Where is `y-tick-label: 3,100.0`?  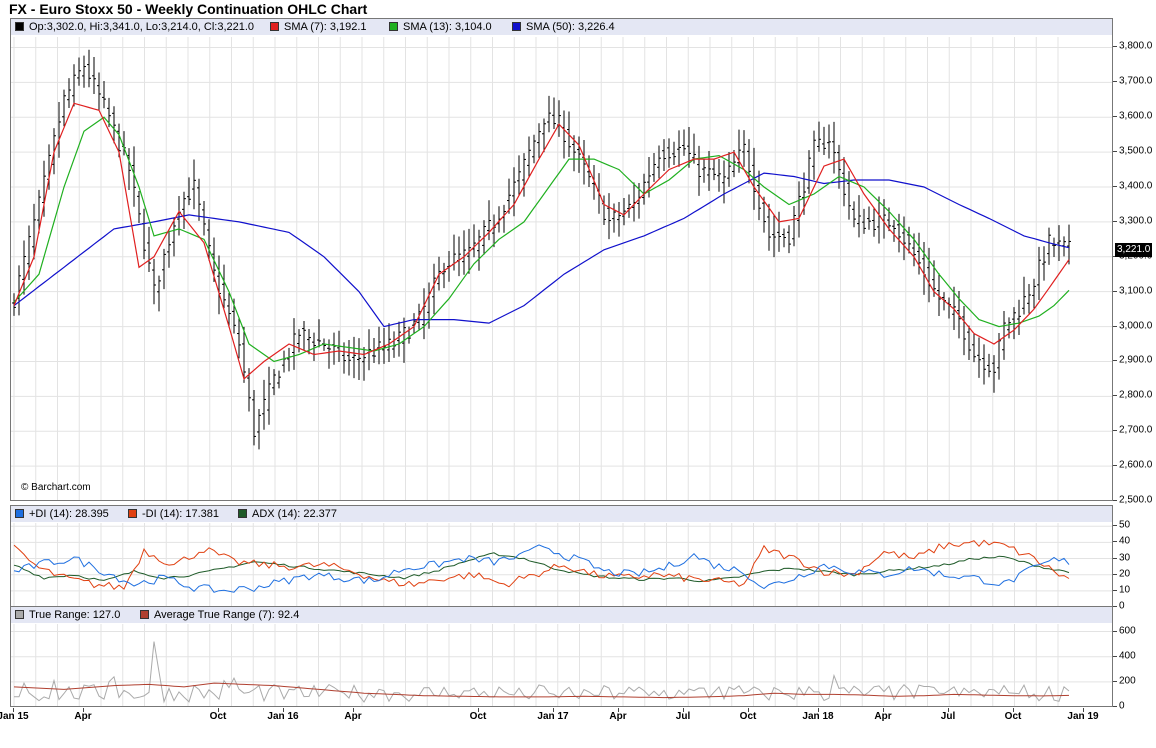 y-tick-label: 3,100.0 is located at coordinates (1136, 291).